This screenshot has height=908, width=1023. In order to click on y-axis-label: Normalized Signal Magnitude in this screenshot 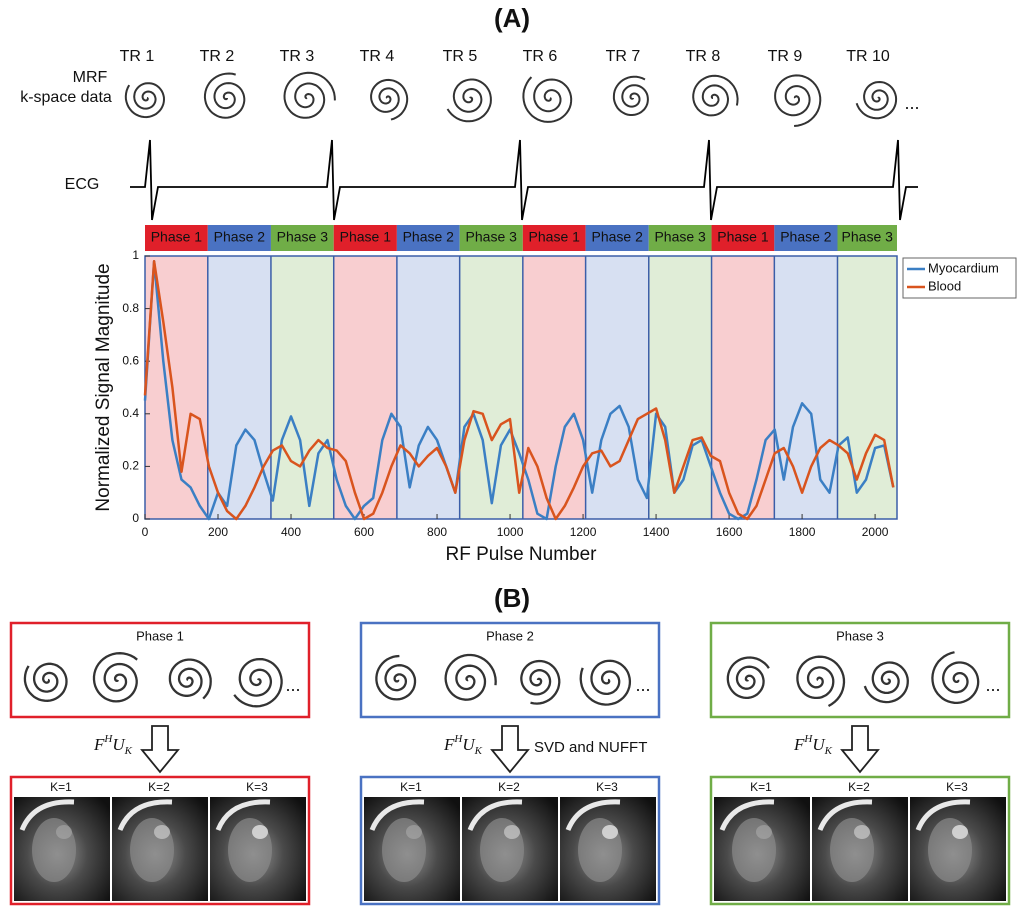, I will do `click(103, 387)`.